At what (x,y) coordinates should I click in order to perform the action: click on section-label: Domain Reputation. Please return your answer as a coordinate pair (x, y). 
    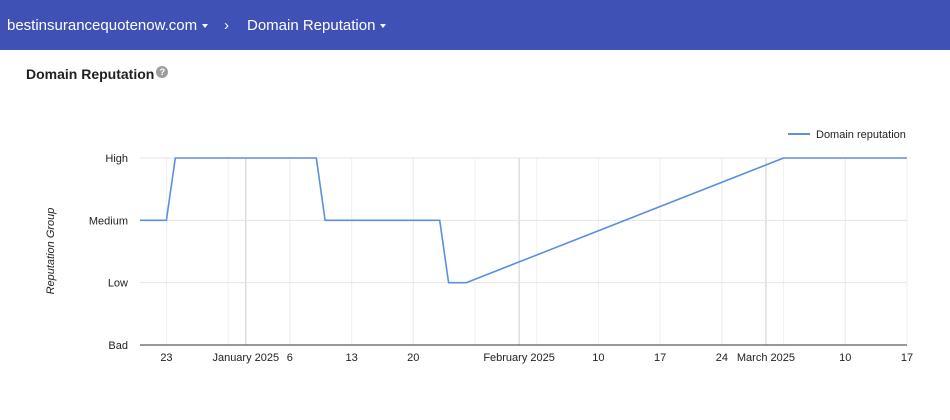
    Looking at the image, I should click on (311, 25).